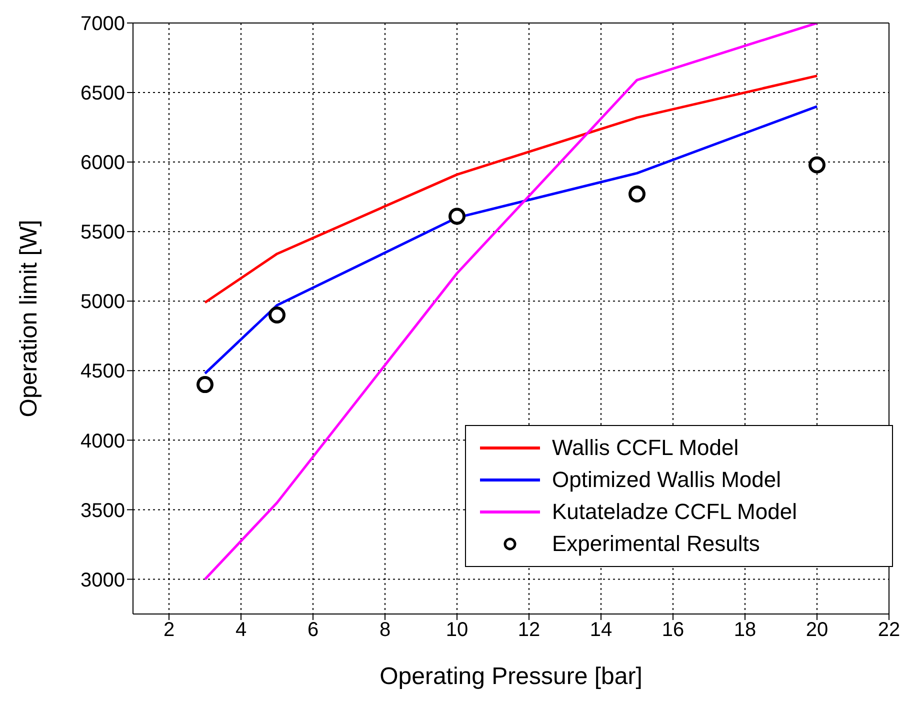 This screenshot has width=917, height=702. What do you see at coordinates (511, 676) in the screenshot?
I see `x-axis-title: Operating Pressure [bar]` at bounding box center [511, 676].